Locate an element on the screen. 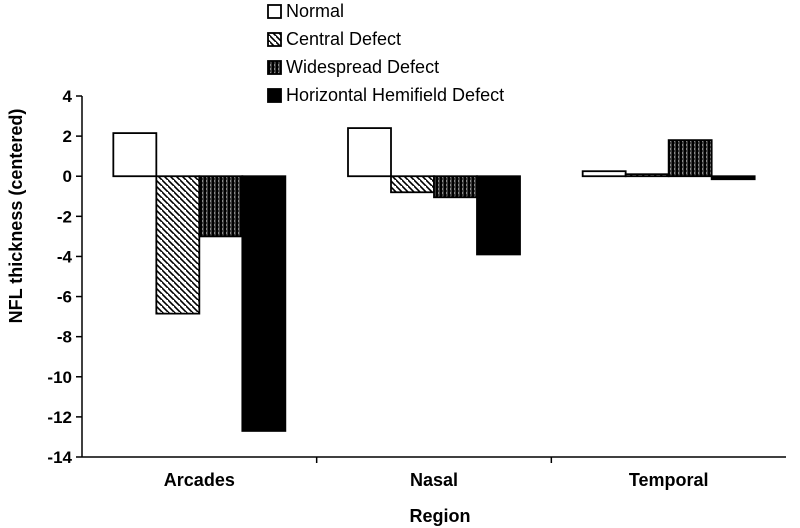 The height and width of the screenshot is (528, 800). x-axis: Arcades Nasal Temporal is located at coordinates (434, 473).